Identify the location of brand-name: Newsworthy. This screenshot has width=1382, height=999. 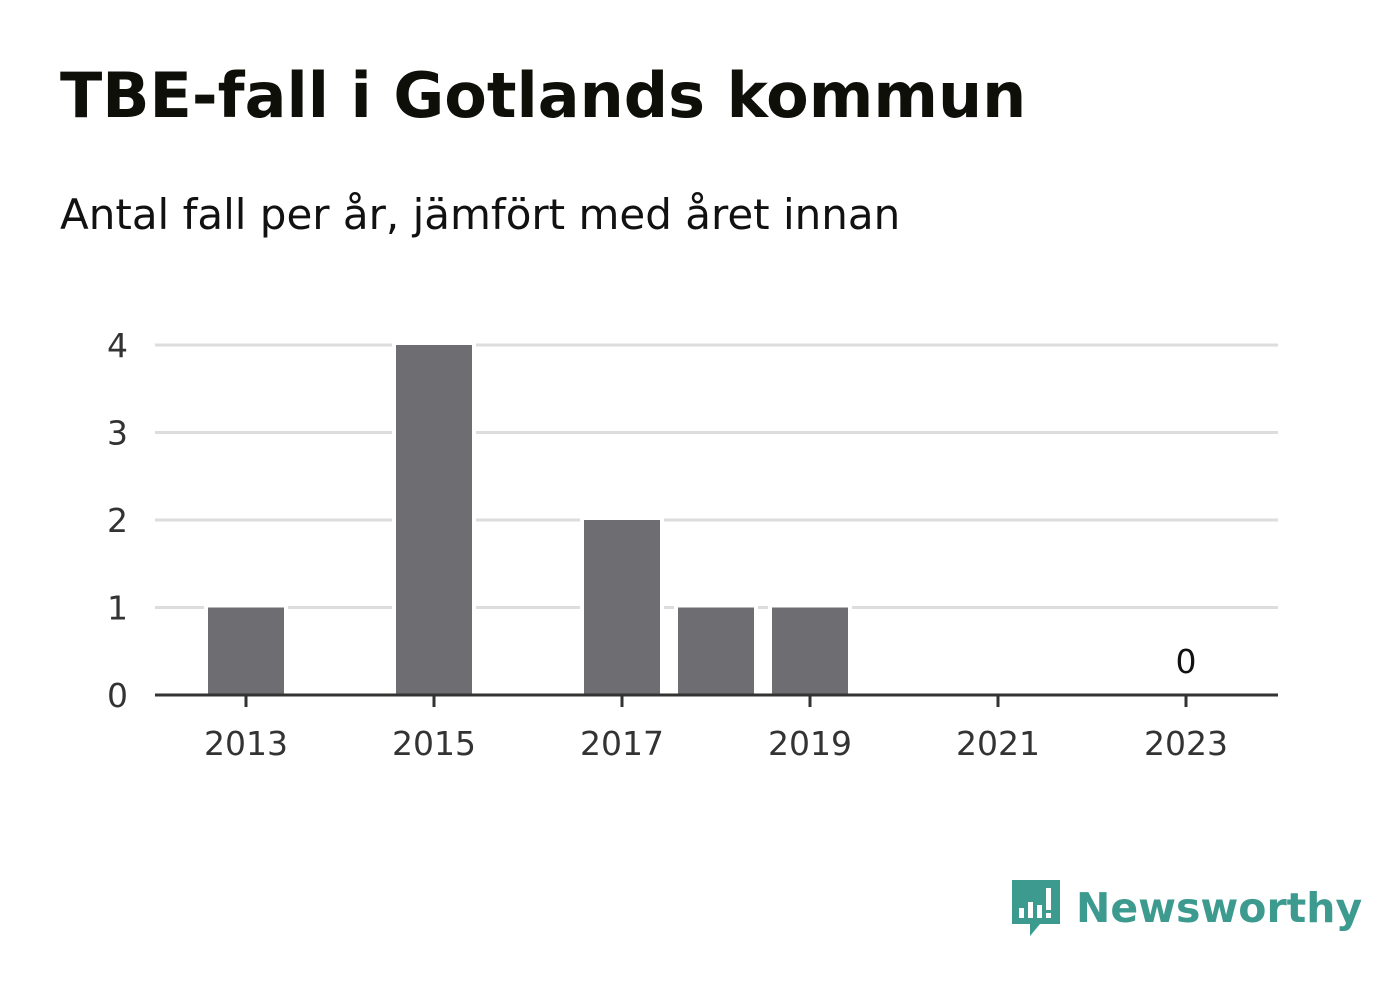
(1219, 908).